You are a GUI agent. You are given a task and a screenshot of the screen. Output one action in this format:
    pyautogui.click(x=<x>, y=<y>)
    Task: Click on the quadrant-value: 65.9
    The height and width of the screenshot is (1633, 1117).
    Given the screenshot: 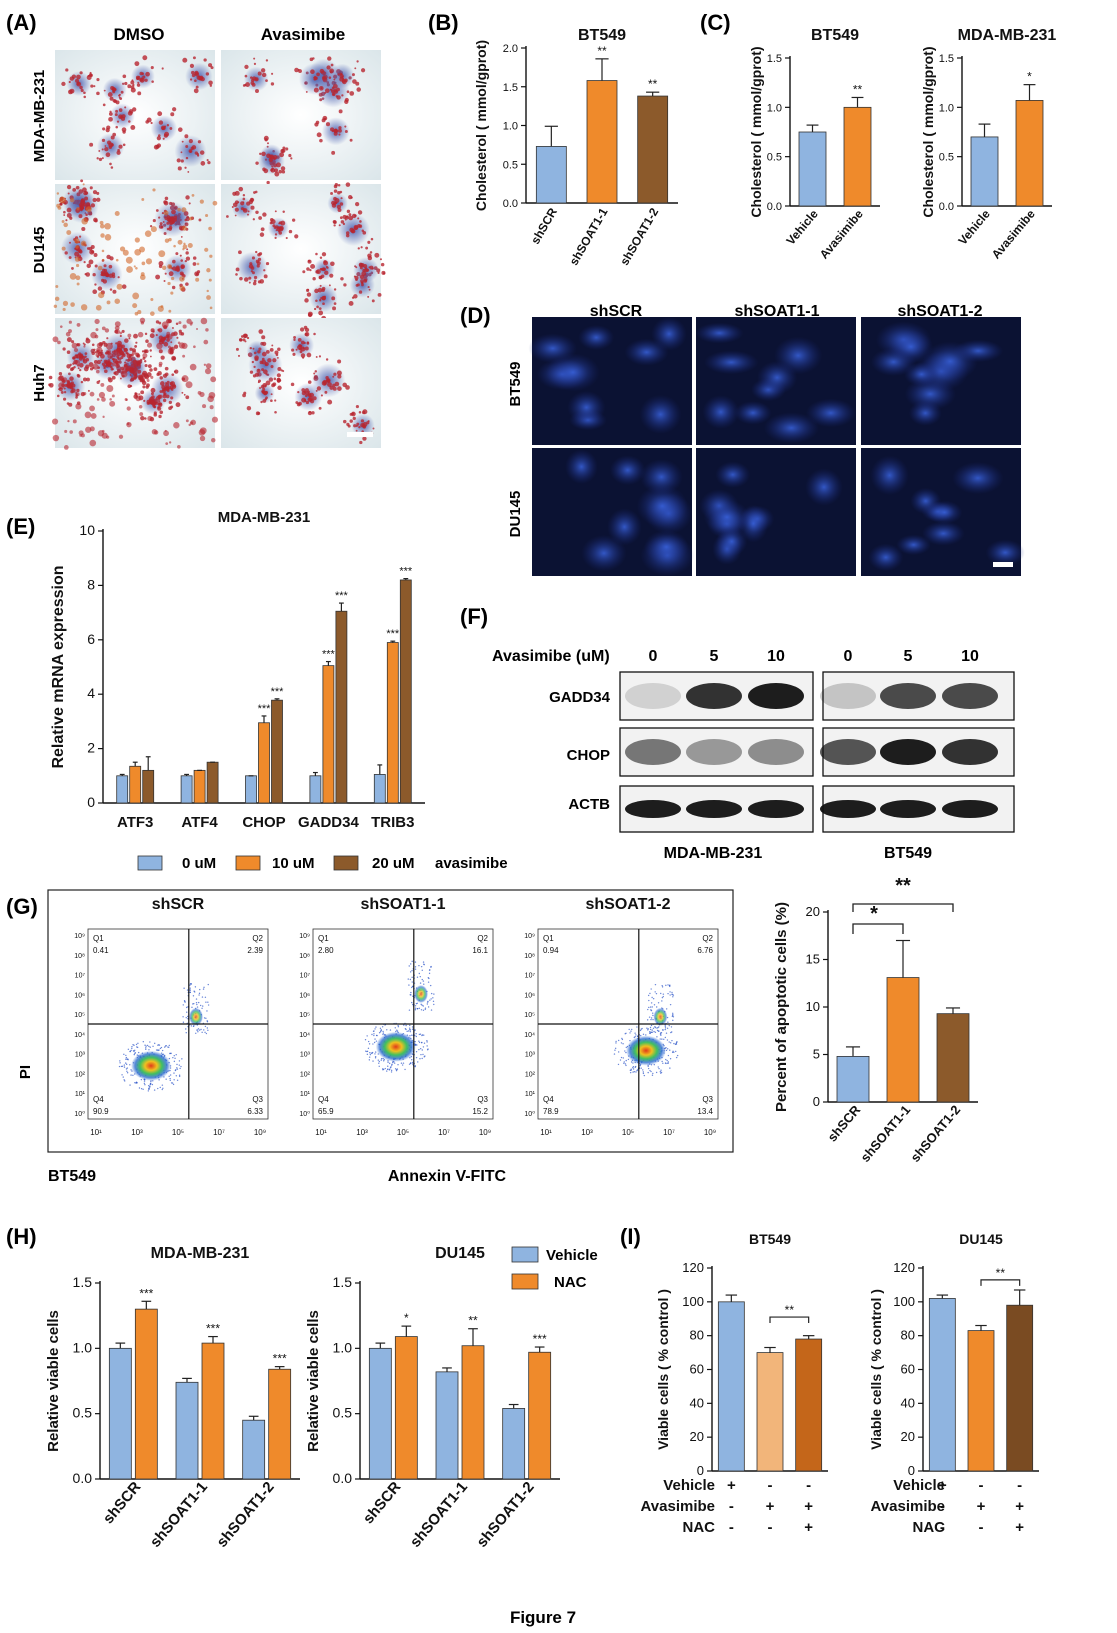 What is the action you would take?
    pyautogui.click(x=326, y=1111)
    